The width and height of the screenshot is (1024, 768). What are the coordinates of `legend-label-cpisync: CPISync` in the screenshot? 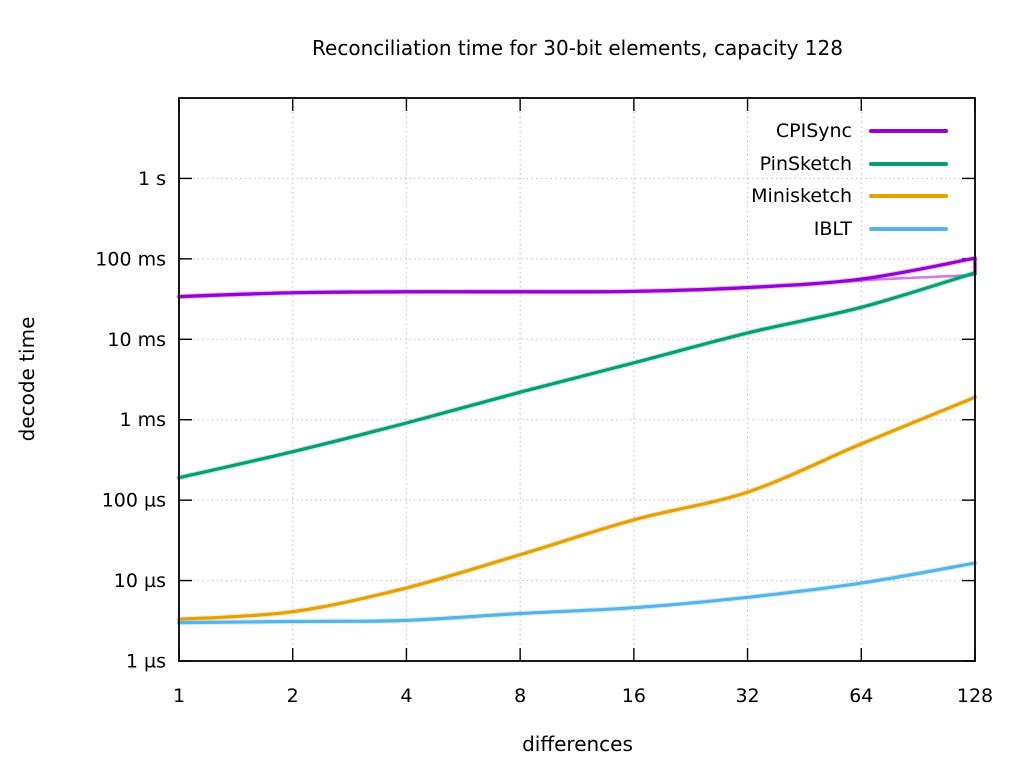 It's located at (813, 131).